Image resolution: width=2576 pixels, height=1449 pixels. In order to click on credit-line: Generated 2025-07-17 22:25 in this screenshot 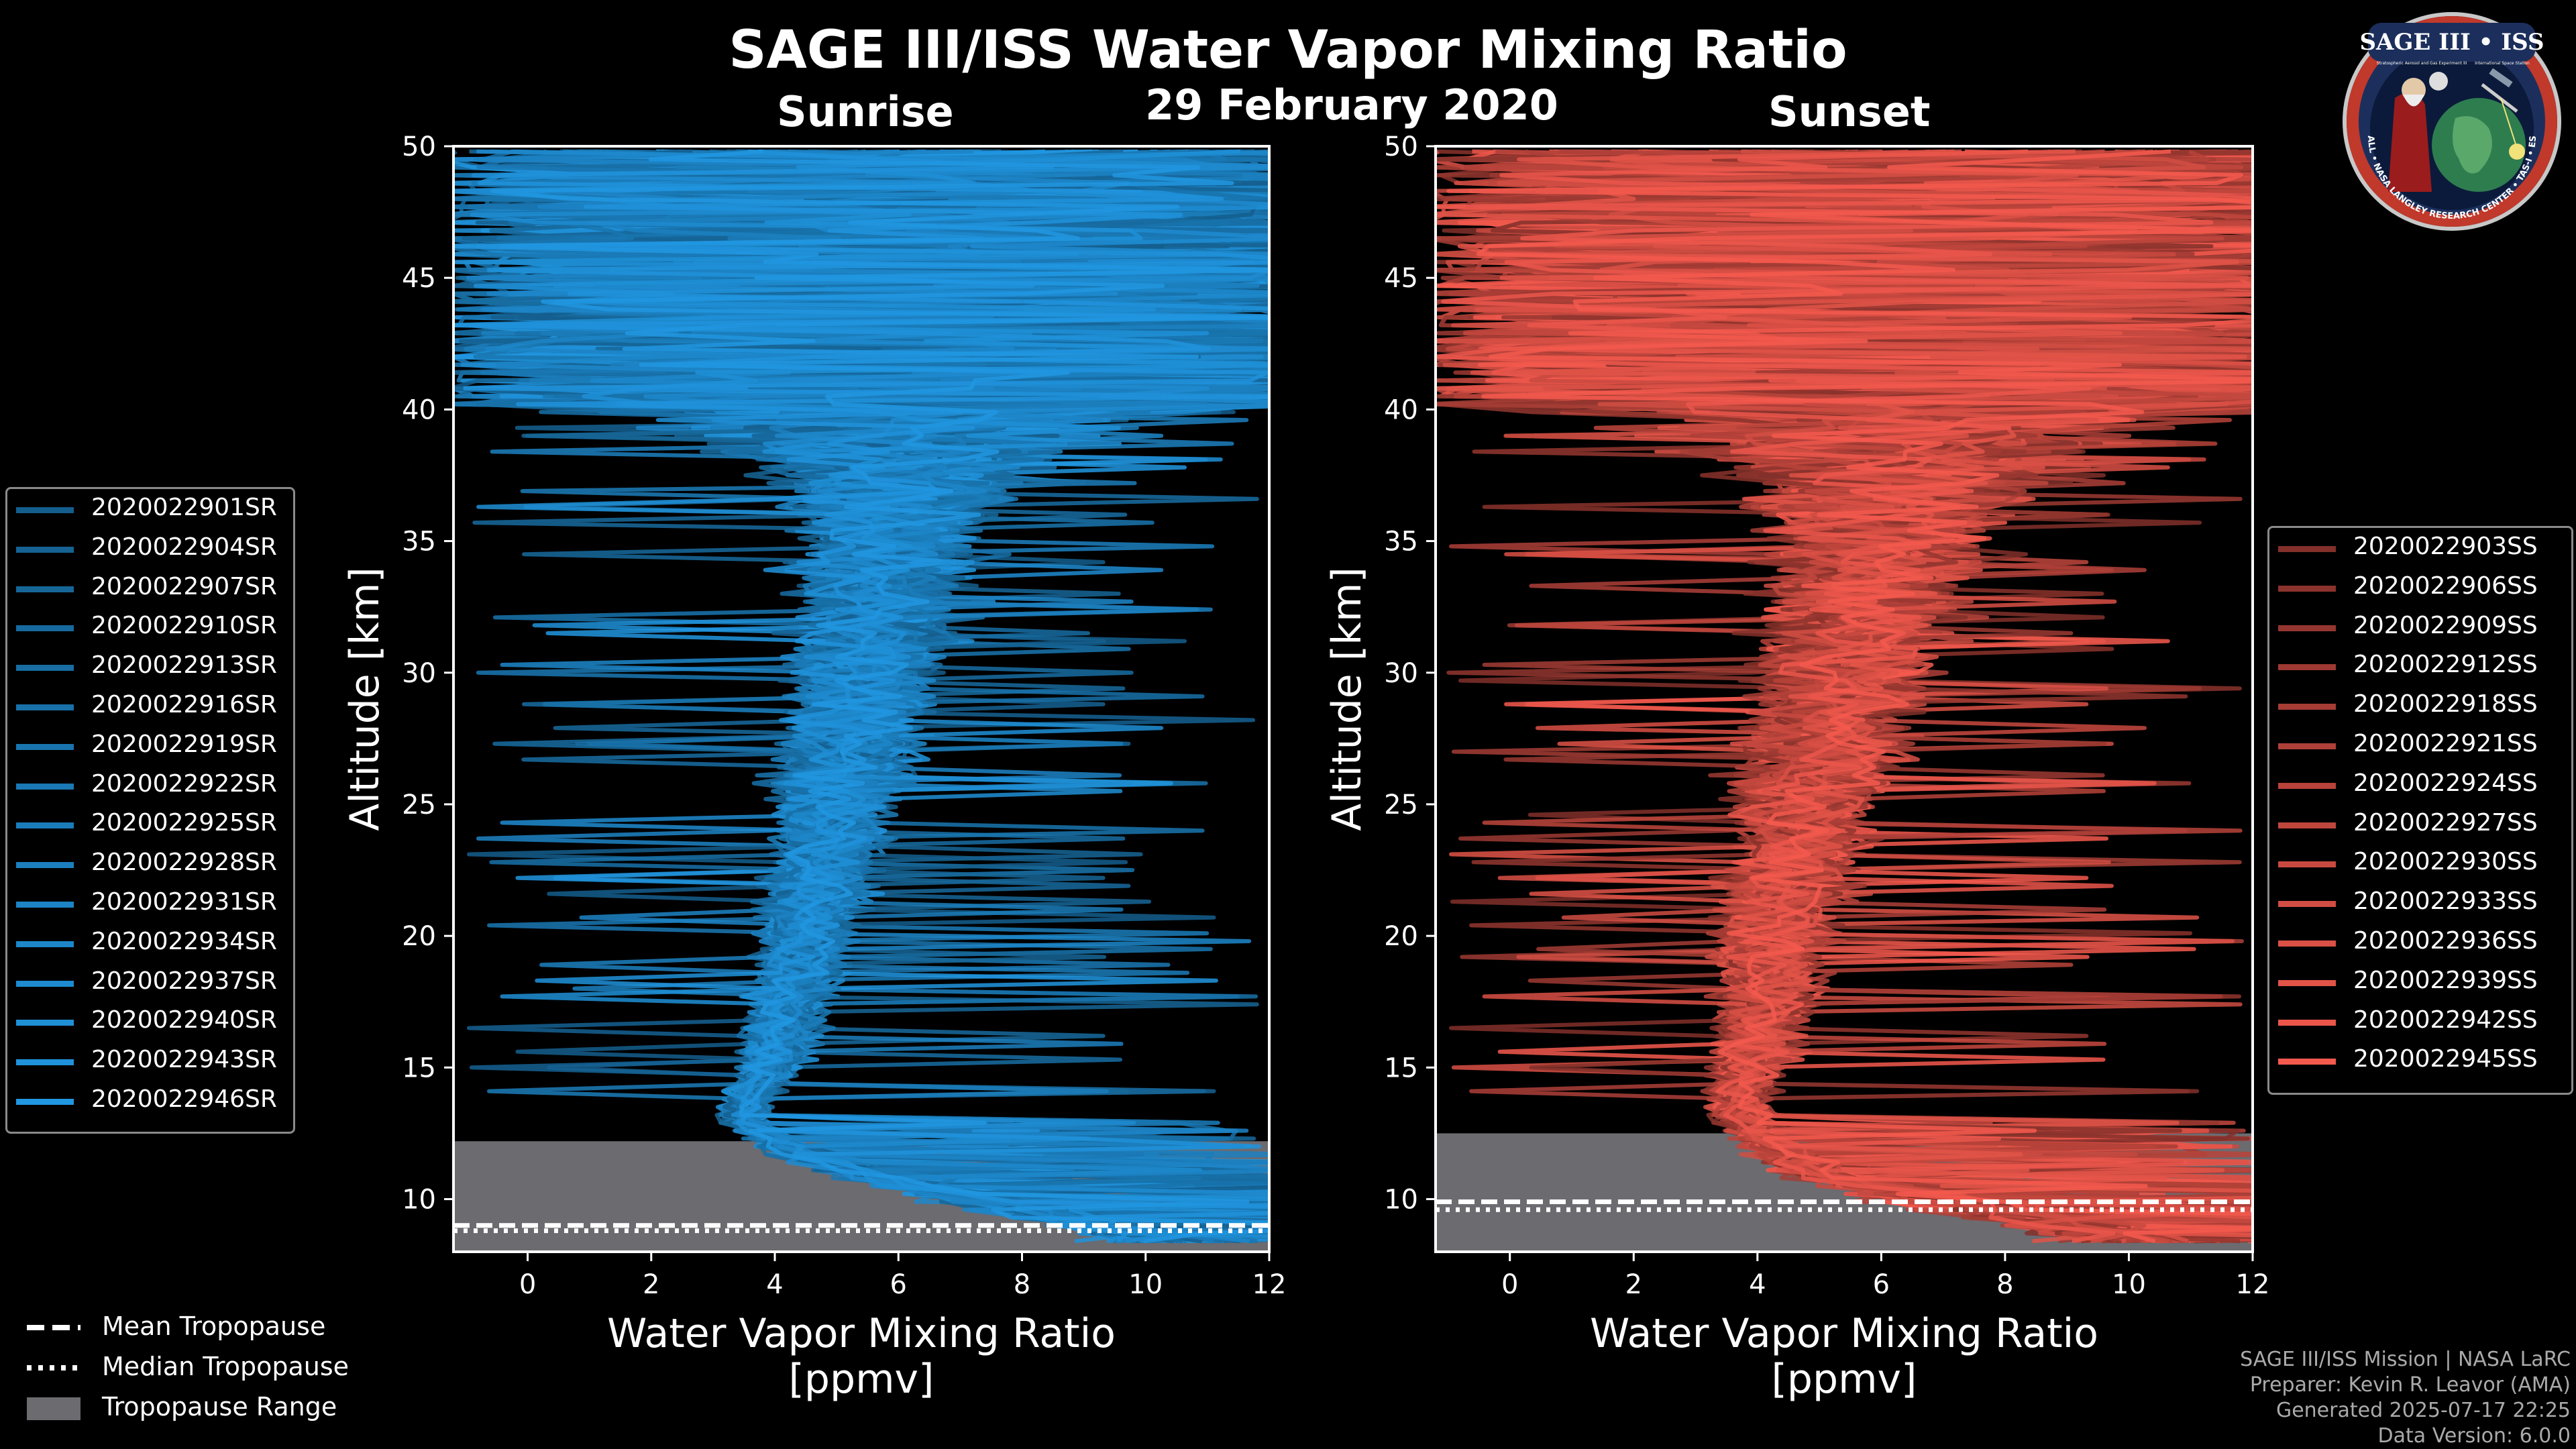, I will do `click(2423, 1410)`.